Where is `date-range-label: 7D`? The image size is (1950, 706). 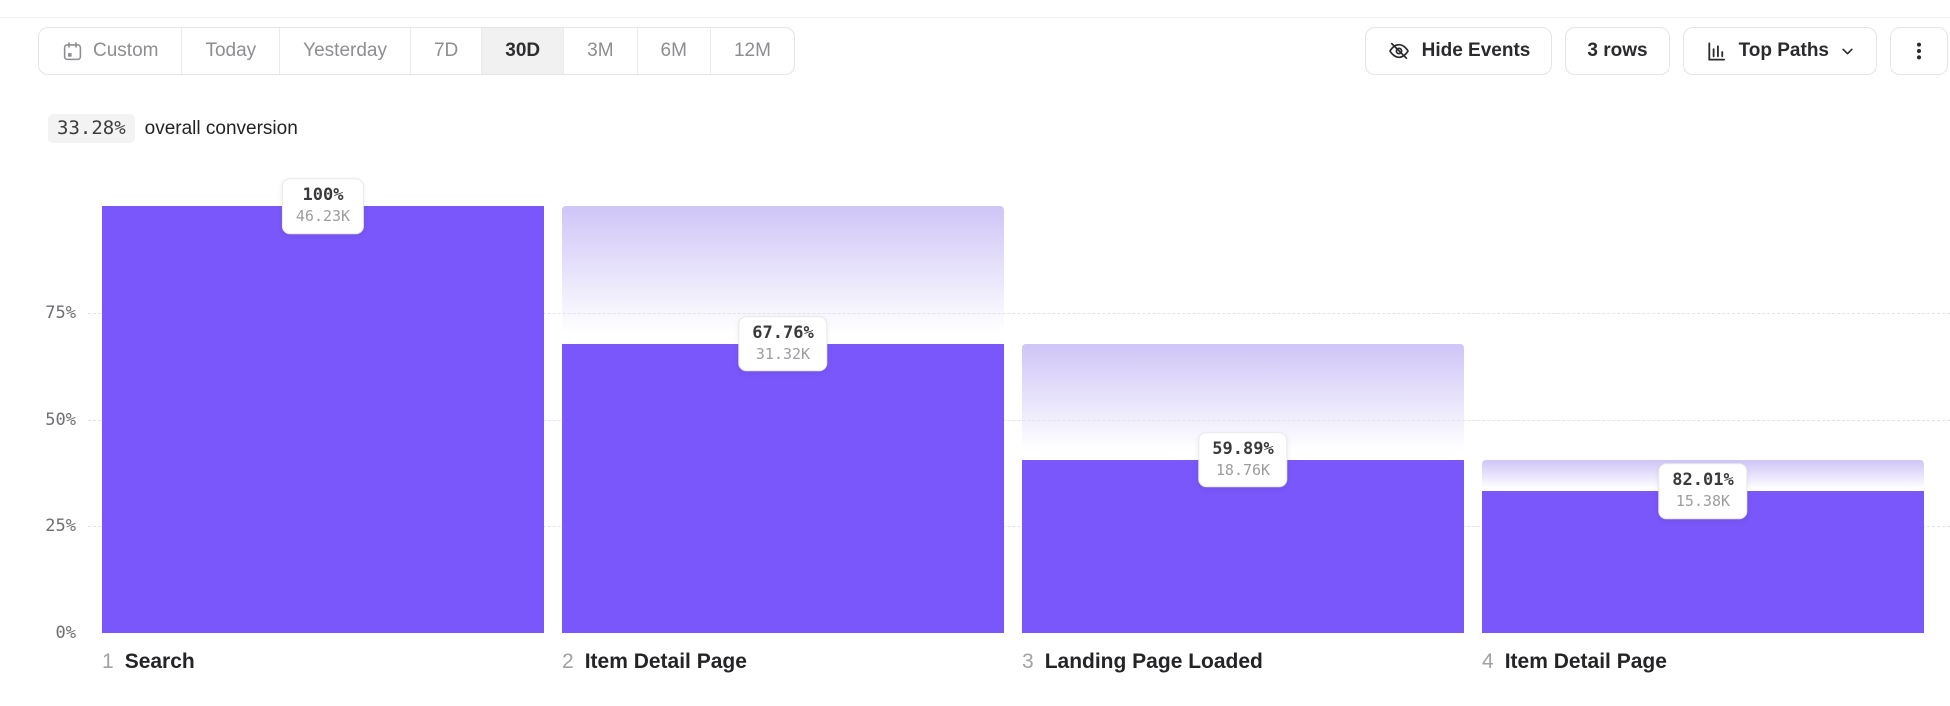 date-range-label: 7D is located at coordinates (446, 50).